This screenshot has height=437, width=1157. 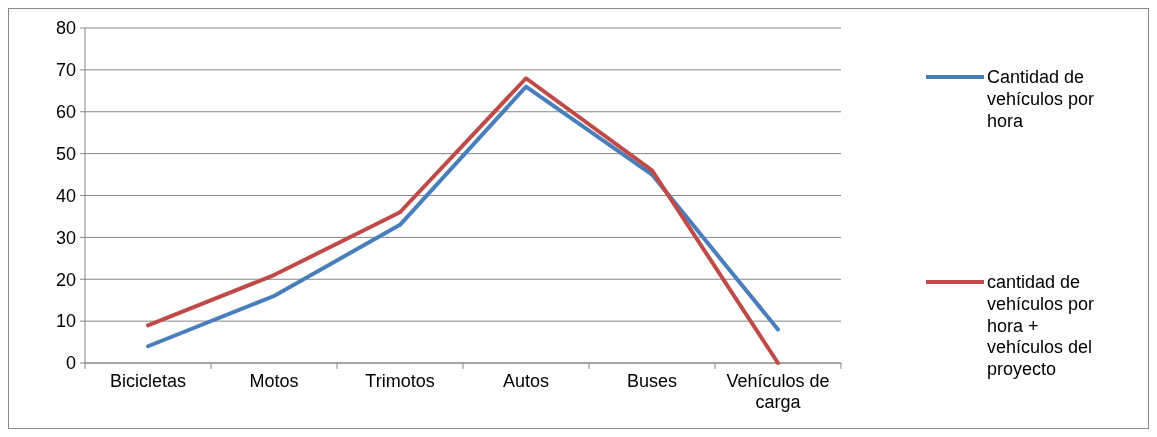 What do you see at coordinates (65, 237) in the screenshot?
I see `y-tick-label: 30` at bounding box center [65, 237].